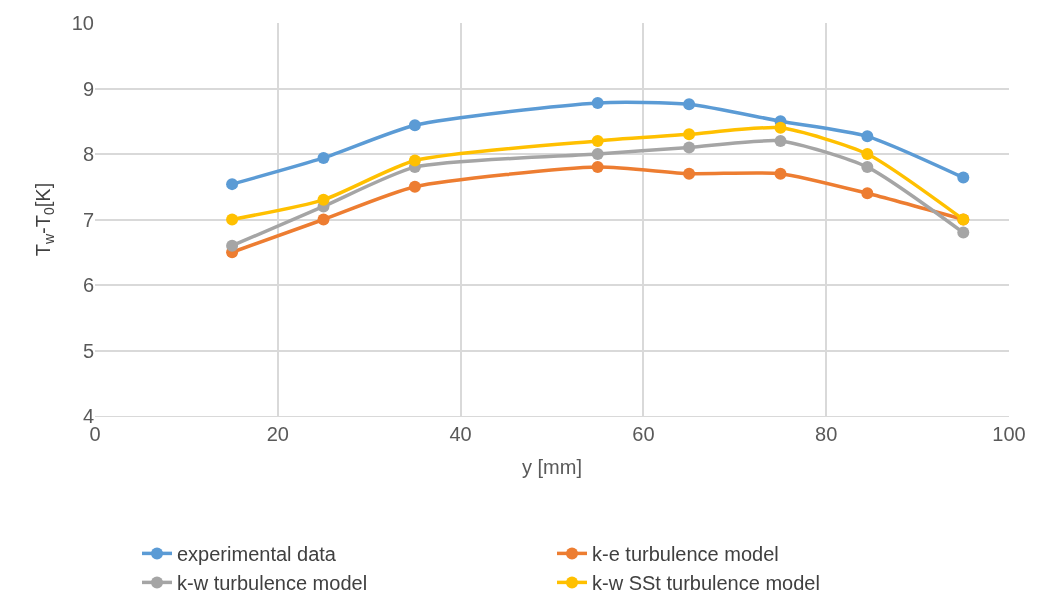 The width and height of the screenshot is (1038, 614). Describe the element at coordinates (1009, 434) in the screenshot. I see `x-tick-label: 100` at that location.